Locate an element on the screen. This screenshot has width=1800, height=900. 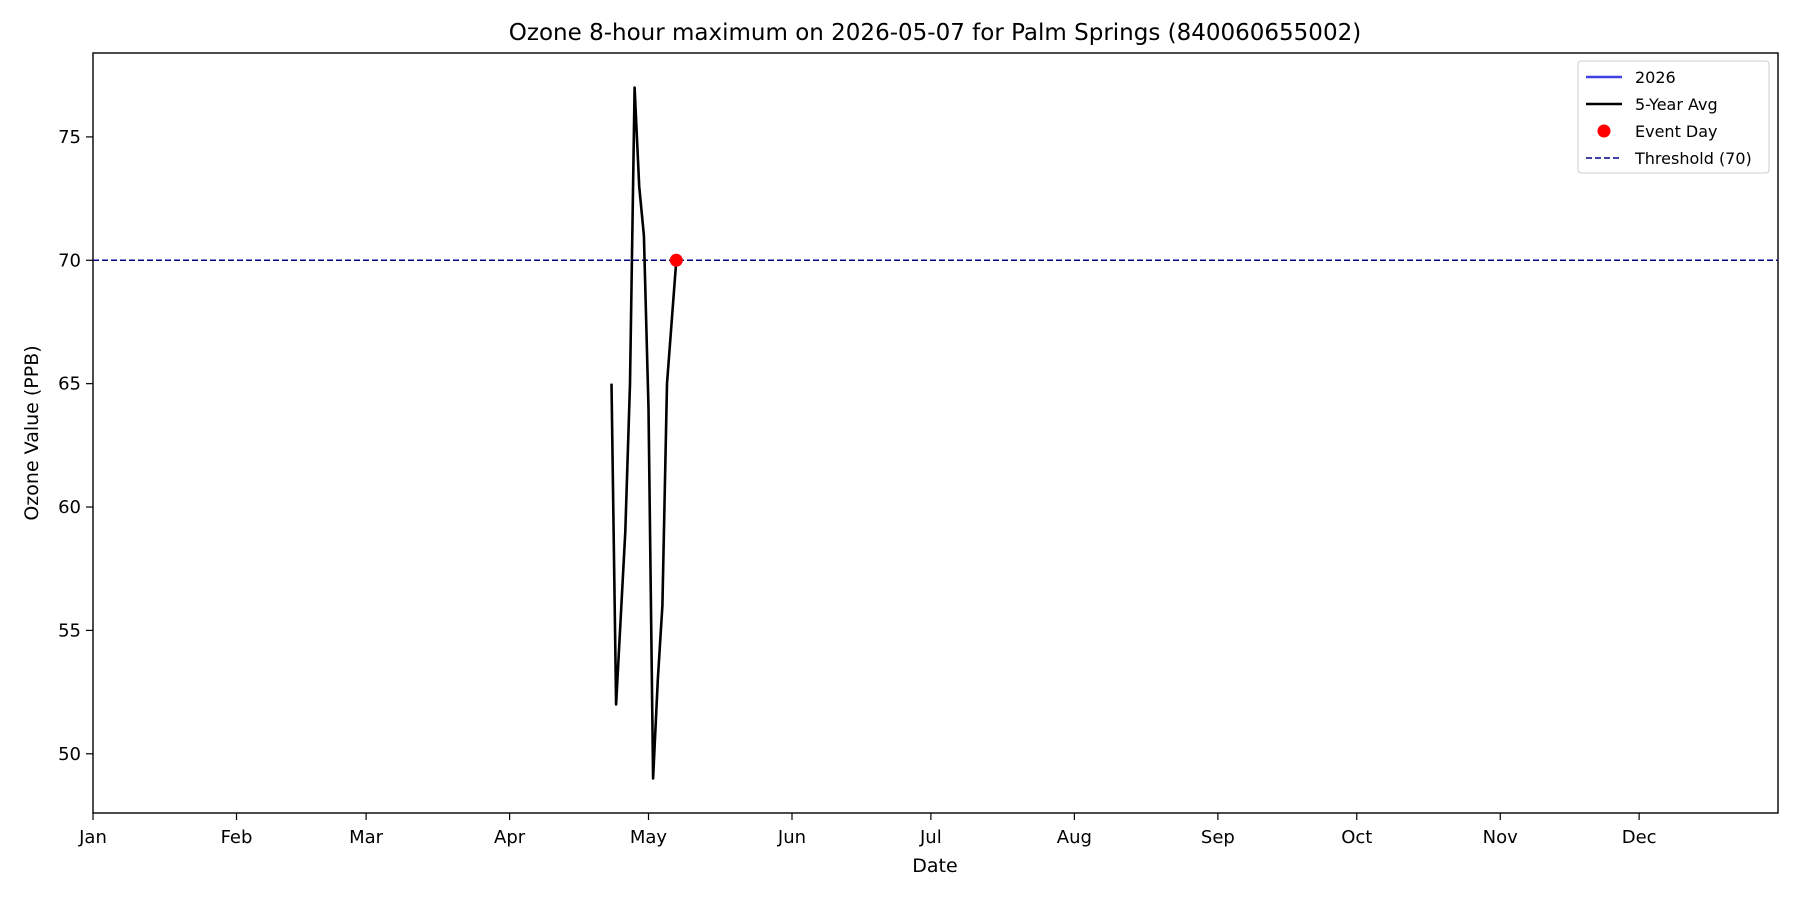
y-tick-label: 50 is located at coordinates (69, 754).